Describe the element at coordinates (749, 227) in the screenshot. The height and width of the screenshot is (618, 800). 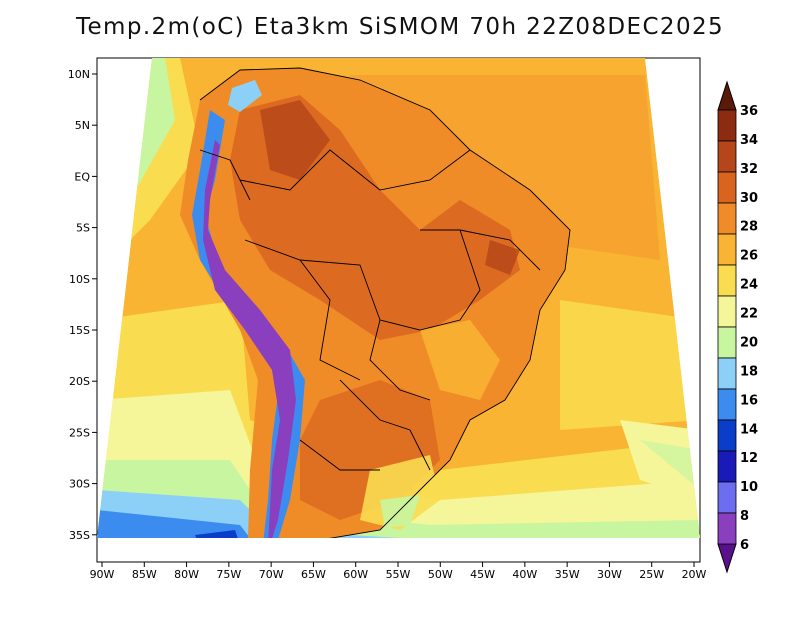
I see `colorbar-label: 28` at that location.